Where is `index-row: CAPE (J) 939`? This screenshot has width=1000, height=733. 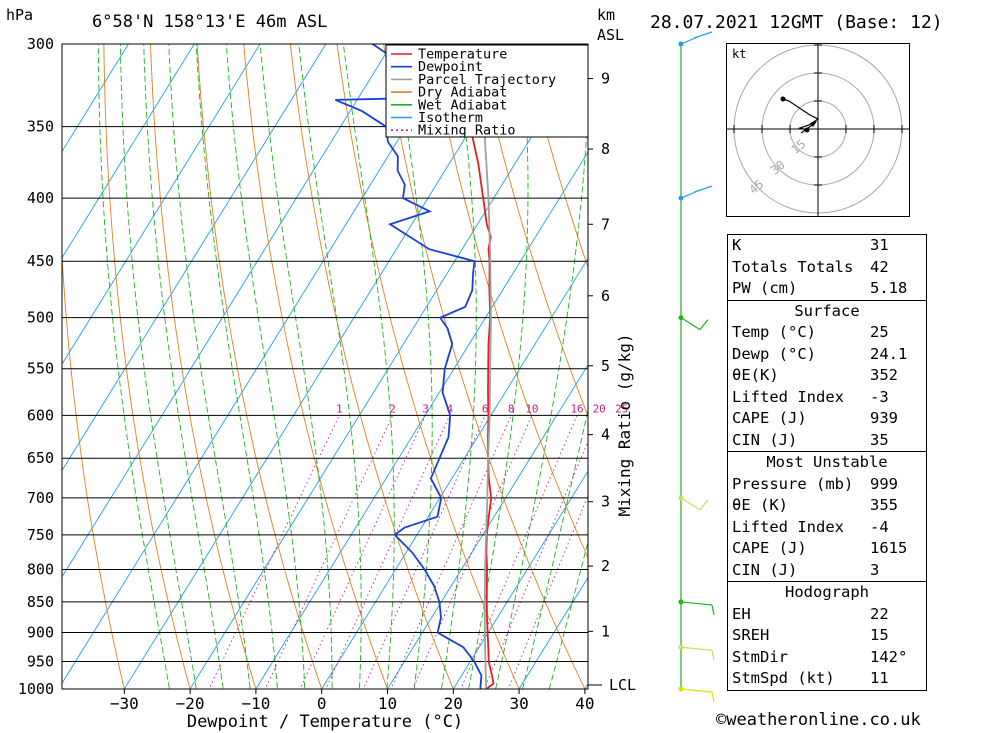
index-row: CAPE (J) 939 is located at coordinates (827, 419).